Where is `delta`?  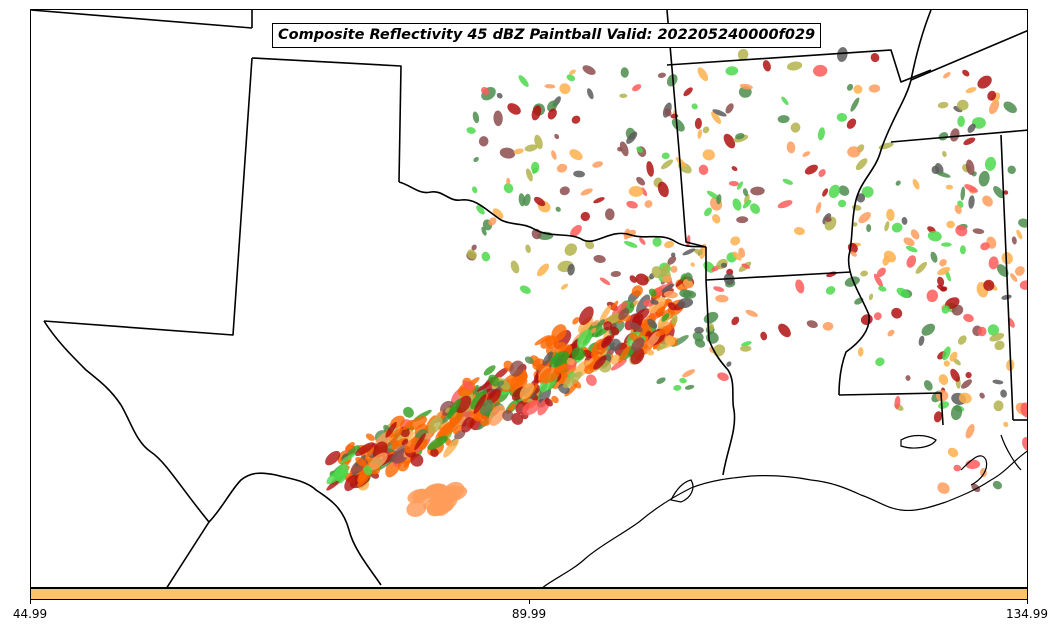 delta is located at coordinates (974, 470).